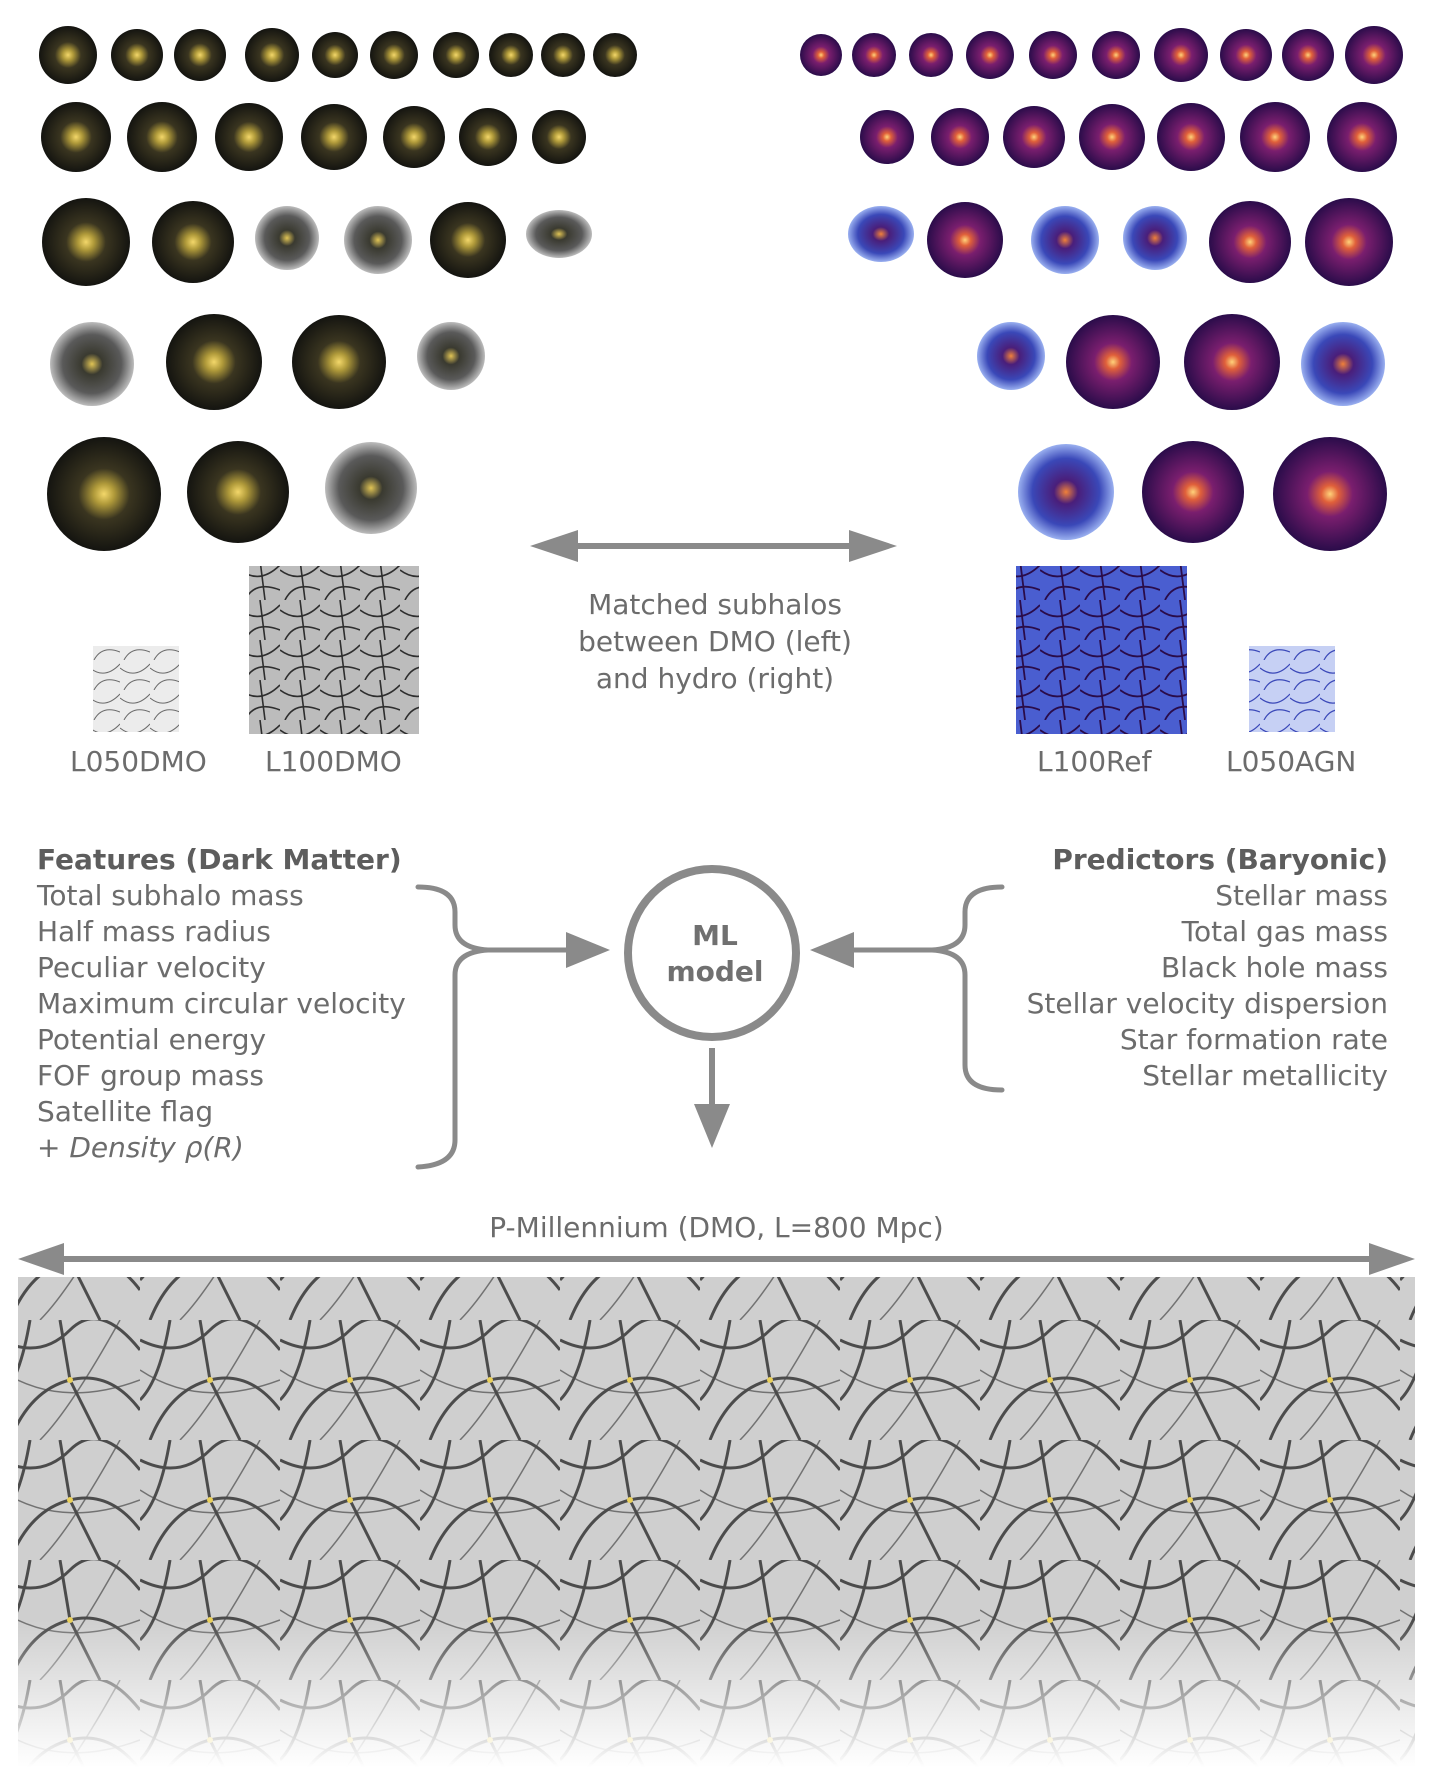  Describe the element at coordinates (150, 1075) in the screenshot. I see `feature-item: FOF group mass` at that location.